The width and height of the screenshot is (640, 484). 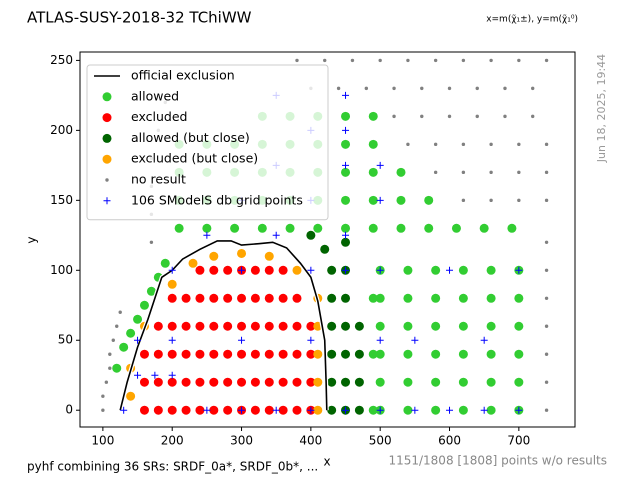 What do you see at coordinates (190, 137) in the screenshot?
I see `legend-label: allowed (but close)` at bounding box center [190, 137].